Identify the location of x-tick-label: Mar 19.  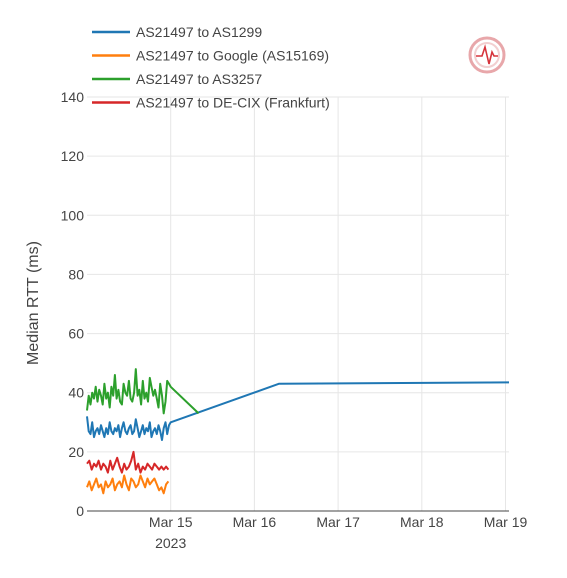
(506, 522).